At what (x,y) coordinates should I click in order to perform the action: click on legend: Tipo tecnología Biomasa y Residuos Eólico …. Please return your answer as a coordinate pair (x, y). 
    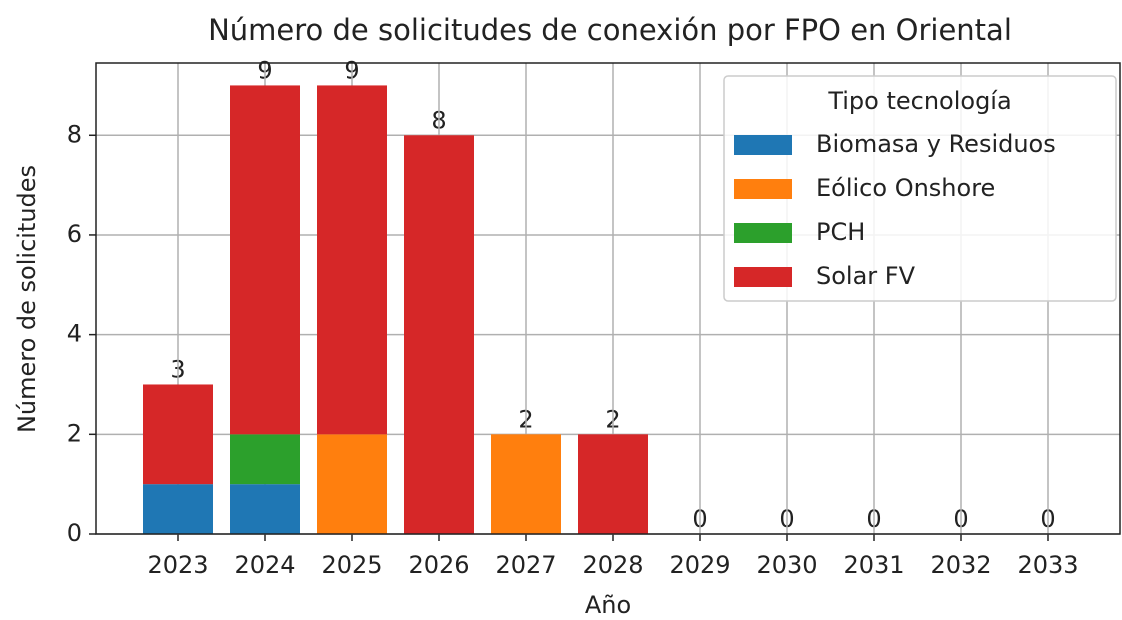
    Looking at the image, I should click on (920, 188).